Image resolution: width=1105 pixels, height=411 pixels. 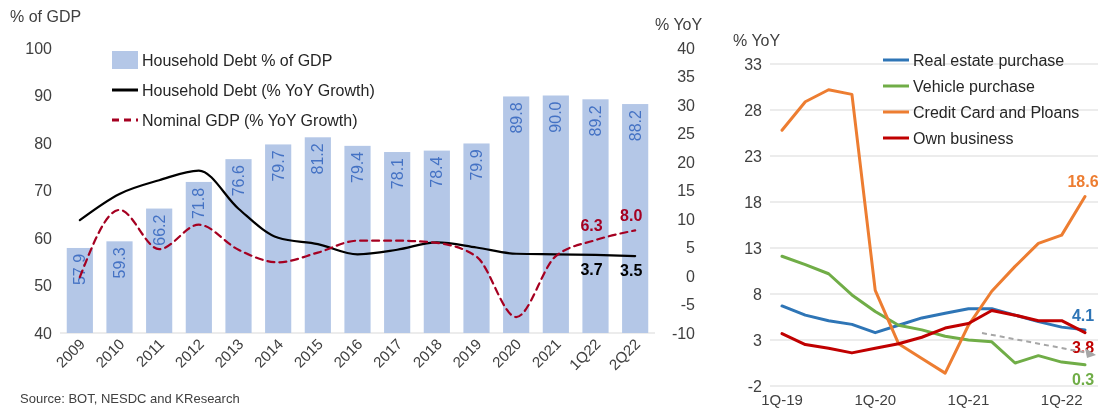 I want to click on y-tick-label: 23, so click(x=753, y=156).